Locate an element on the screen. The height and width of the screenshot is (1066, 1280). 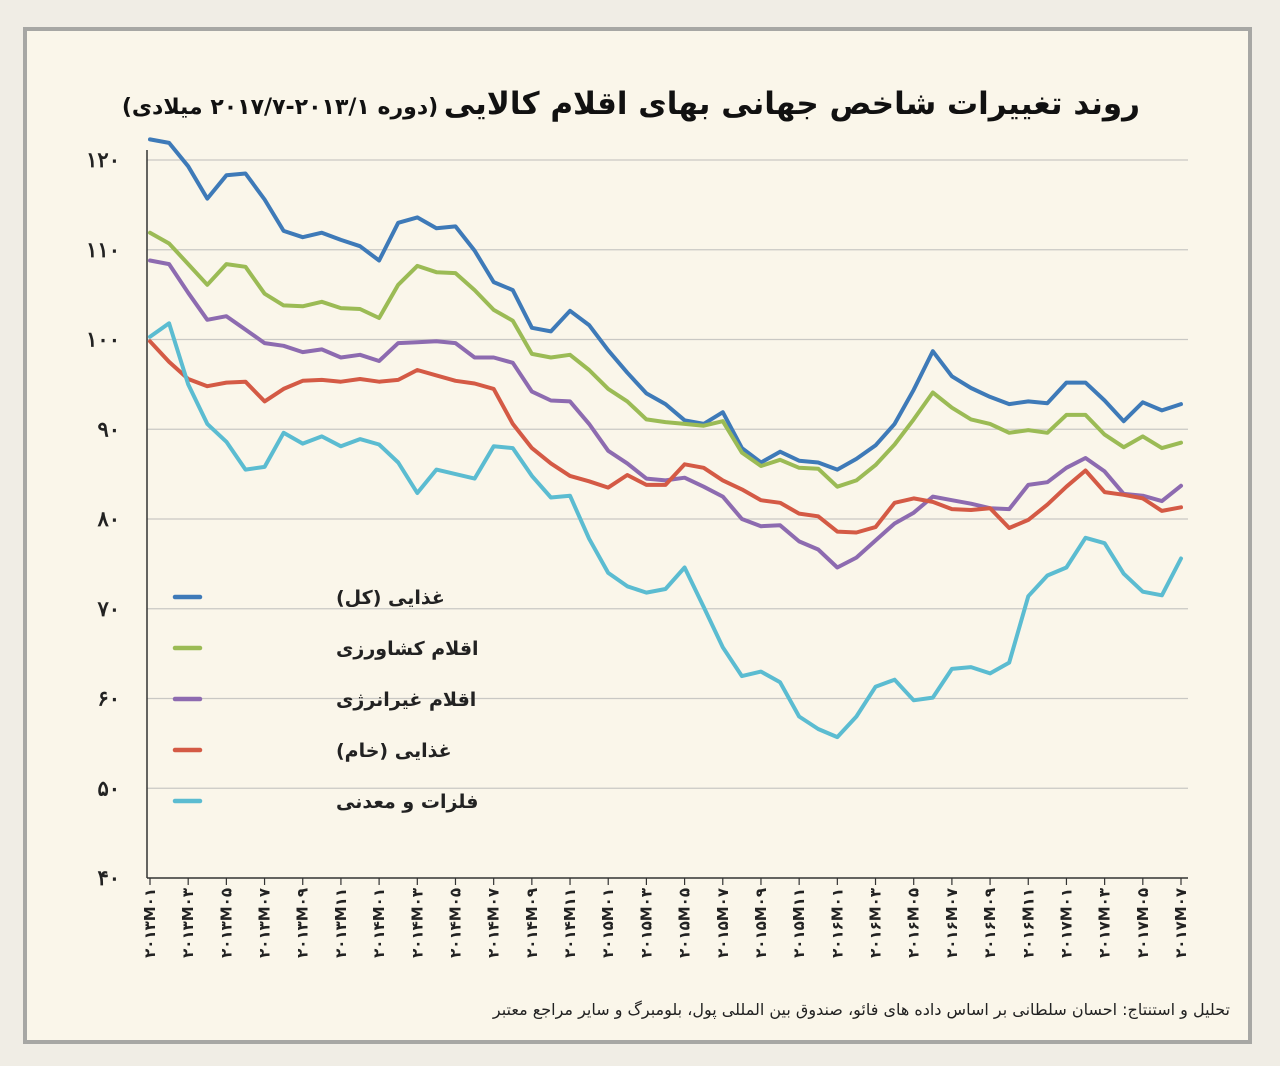
x-tick-label: ۲۰۱۴M۰۷ is located at coordinates (494, 923).